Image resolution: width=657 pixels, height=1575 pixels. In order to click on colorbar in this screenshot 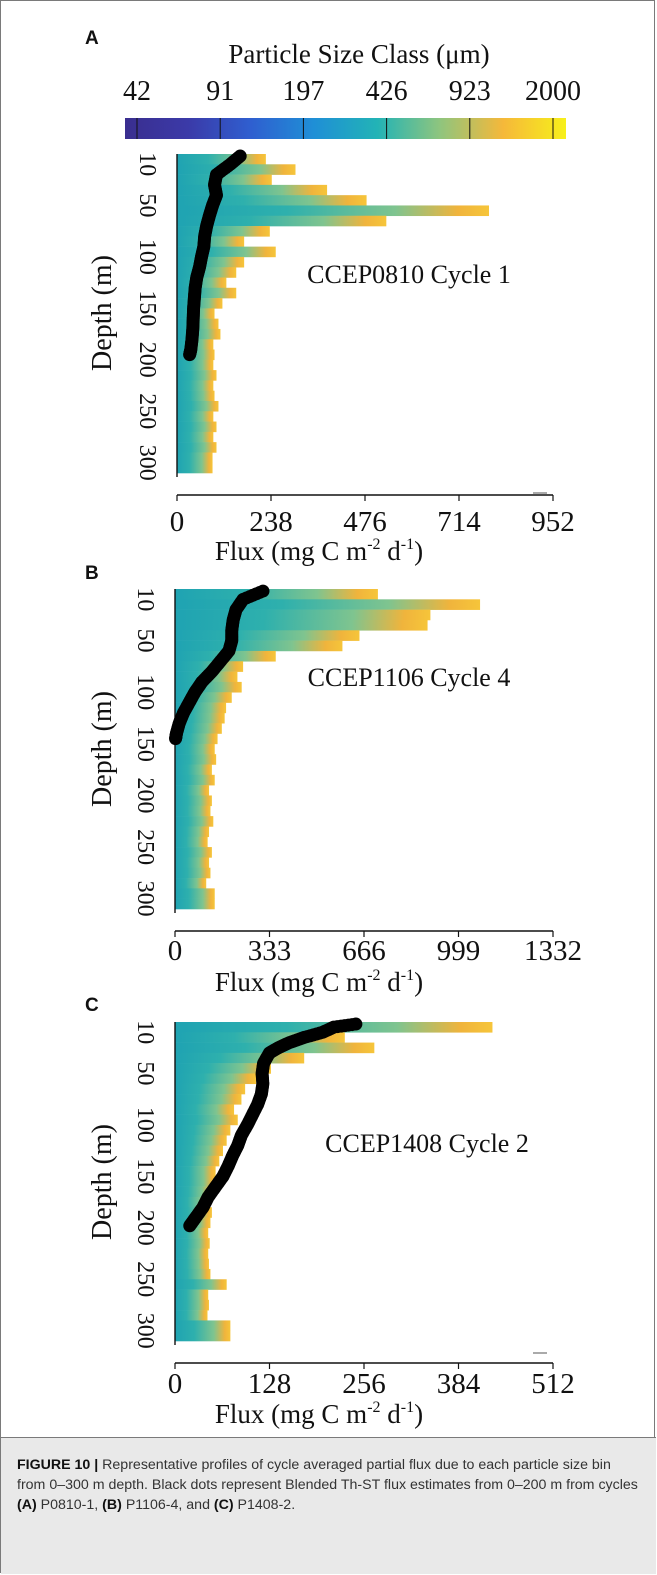, I will do `click(345, 128)`.